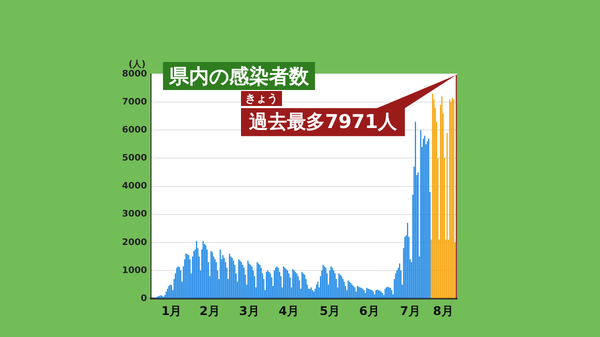  I want to click on y-tick-label: 7000, so click(135, 102).